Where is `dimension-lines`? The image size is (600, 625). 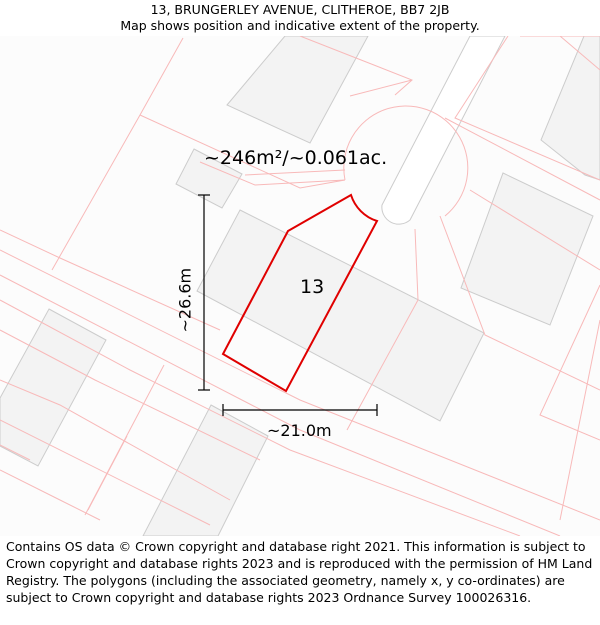
dimension-lines is located at coordinates (288, 305).